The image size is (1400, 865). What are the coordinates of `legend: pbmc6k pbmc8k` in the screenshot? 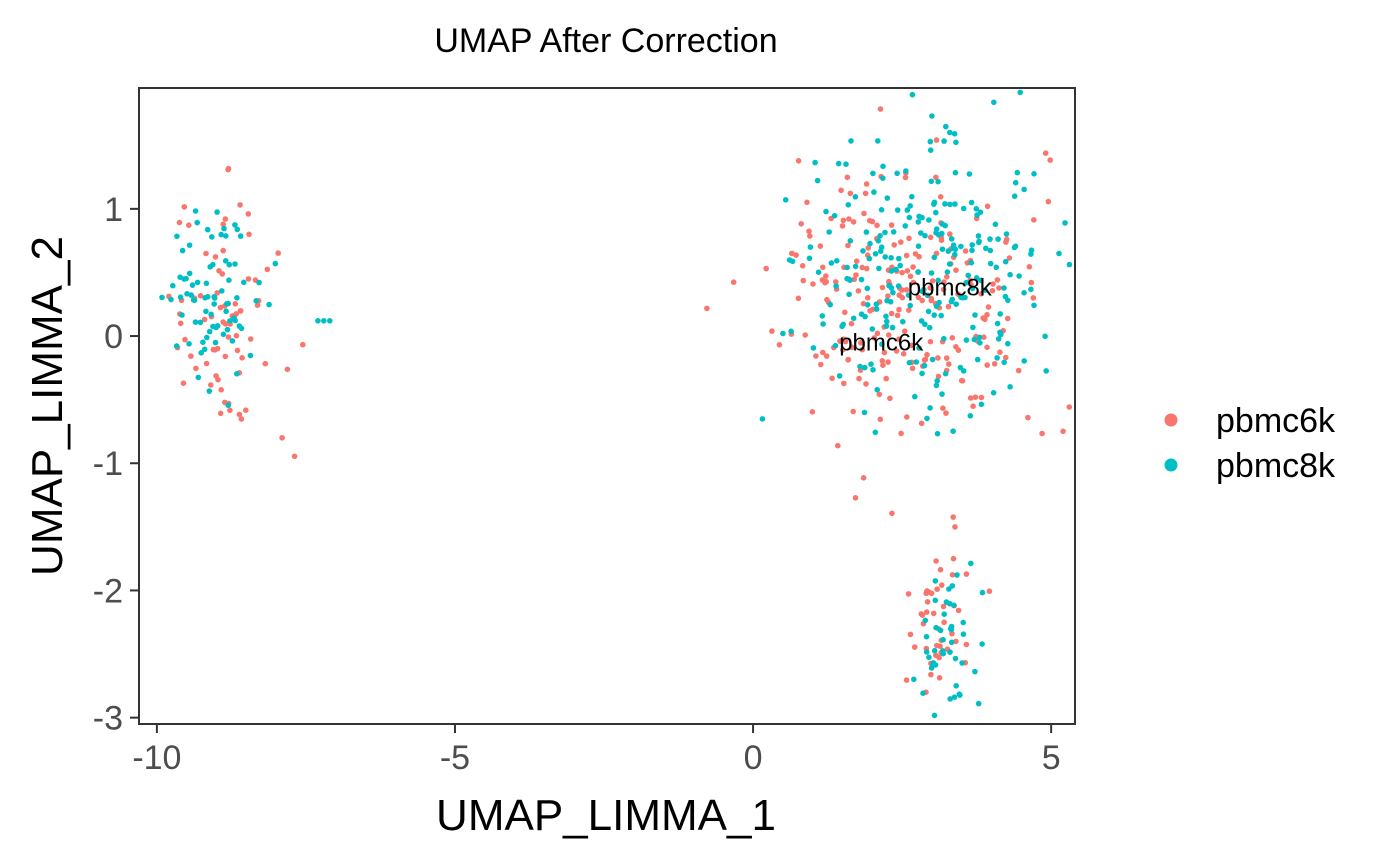 It's located at (1250, 443).